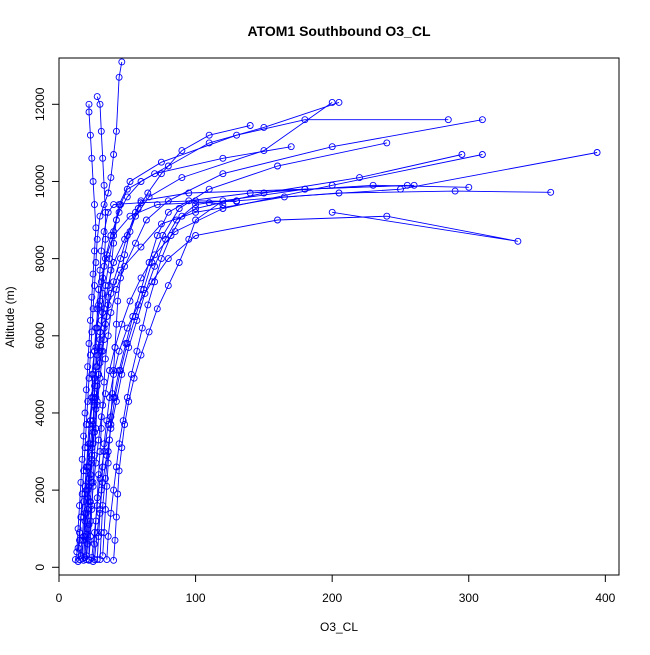 The image size is (650, 655). I want to click on x-tick-label: 200, so click(332, 598).